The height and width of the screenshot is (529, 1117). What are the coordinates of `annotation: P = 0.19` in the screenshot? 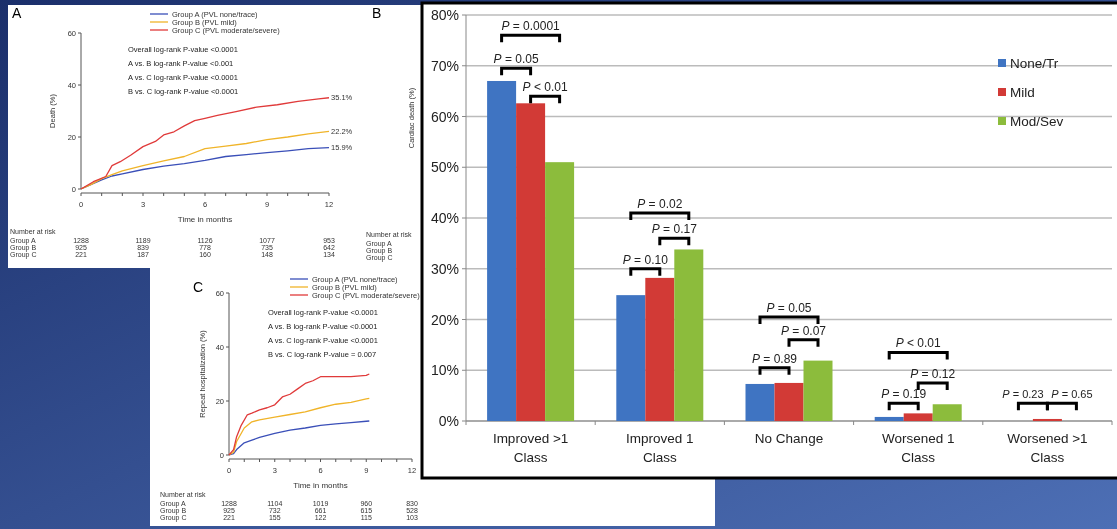 It's located at (904, 394).